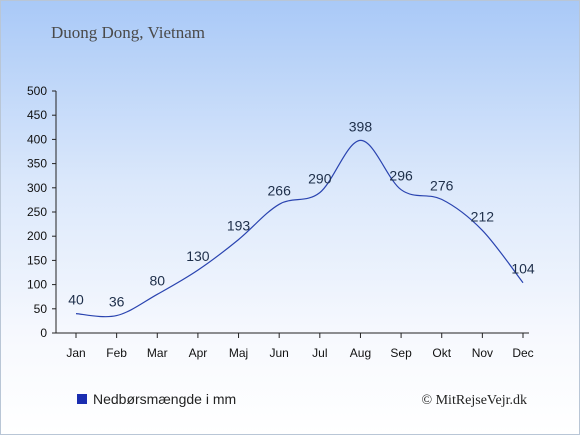 This screenshot has height=436, width=580. What do you see at coordinates (198, 353) in the screenshot?
I see `x-tick-label: Apr` at bounding box center [198, 353].